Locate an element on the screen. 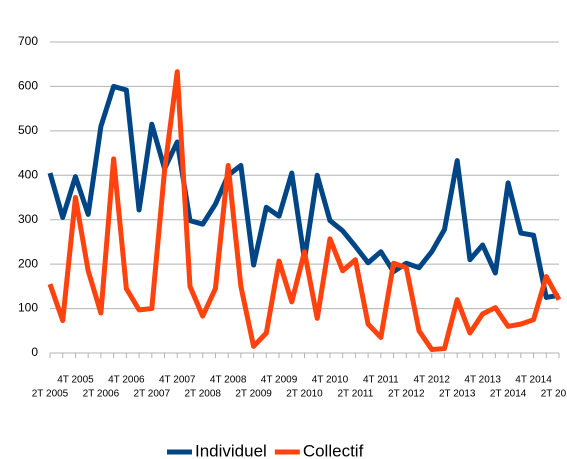 Image resolution: width=567 pixels, height=459 pixels. x-tick-label: 2T 2010 is located at coordinates (304, 394).